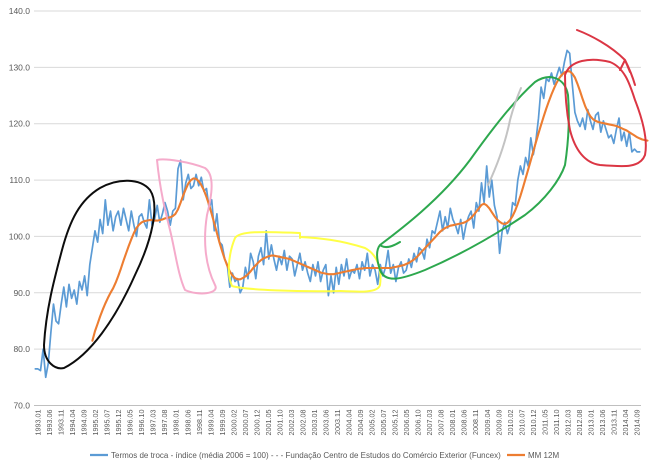 The width and height of the screenshot is (652, 468). Describe the element at coordinates (304, 262) in the screenshot. I see `yellow-annotation` at that location.